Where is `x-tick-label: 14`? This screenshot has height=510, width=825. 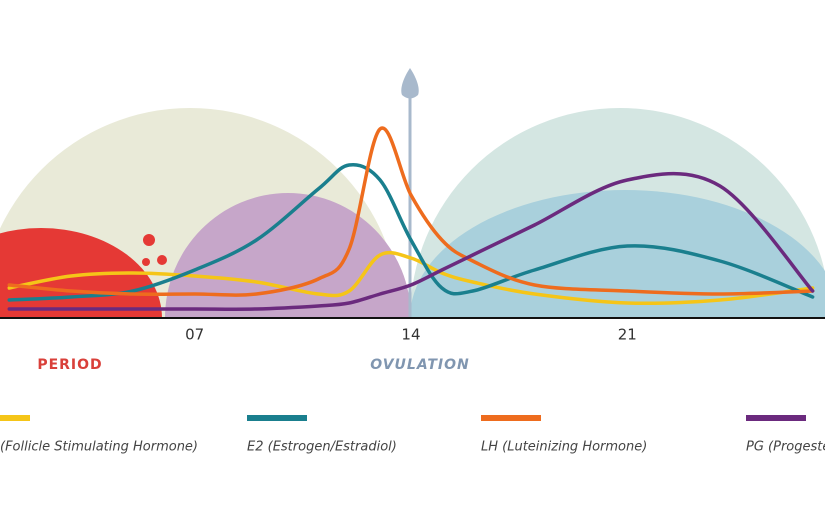 x-tick-label: 14 is located at coordinates (410, 335).